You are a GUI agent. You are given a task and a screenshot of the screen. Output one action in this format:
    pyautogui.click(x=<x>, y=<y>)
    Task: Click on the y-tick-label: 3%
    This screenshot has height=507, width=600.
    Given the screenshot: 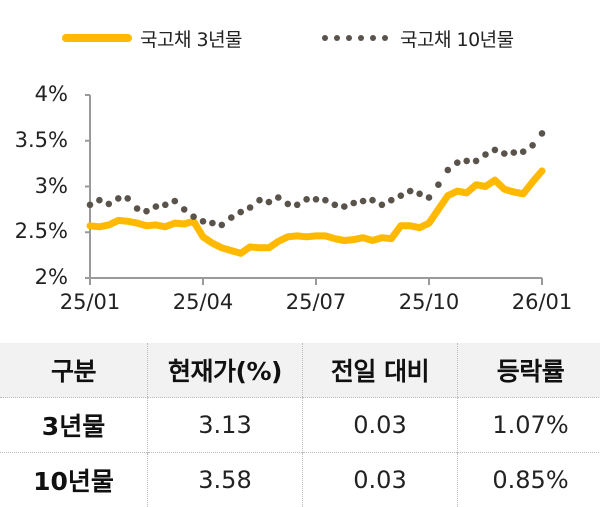 What is the action you would take?
    pyautogui.click(x=34, y=186)
    